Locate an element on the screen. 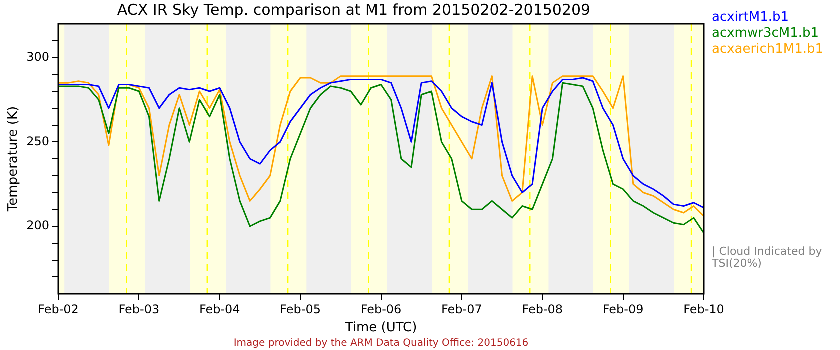 This screenshot has height=350, width=840. y-tick-label: 300 is located at coordinates (38, 57).